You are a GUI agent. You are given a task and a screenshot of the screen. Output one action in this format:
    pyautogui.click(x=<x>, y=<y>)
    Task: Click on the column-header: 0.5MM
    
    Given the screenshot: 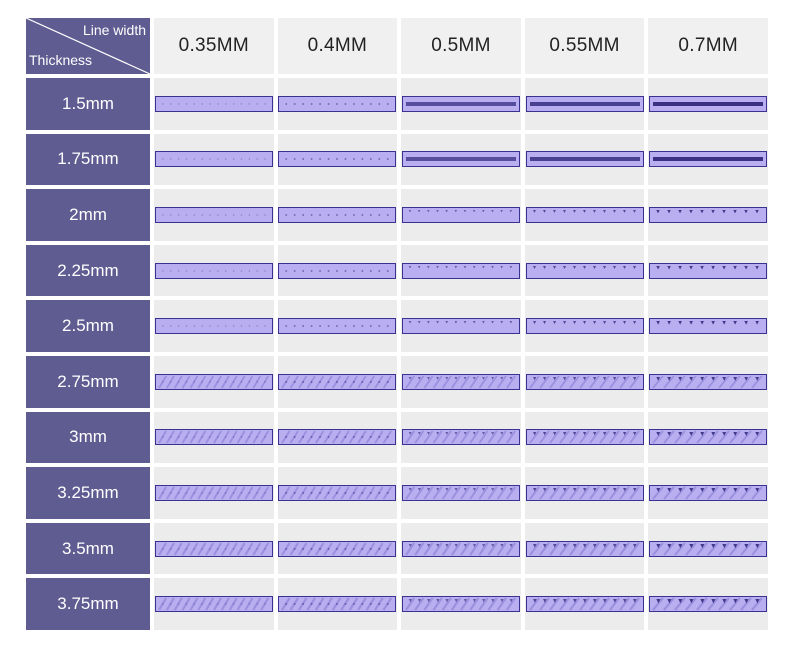 What is the action you would take?
    pyautogui.click(x=461, y=46)
    